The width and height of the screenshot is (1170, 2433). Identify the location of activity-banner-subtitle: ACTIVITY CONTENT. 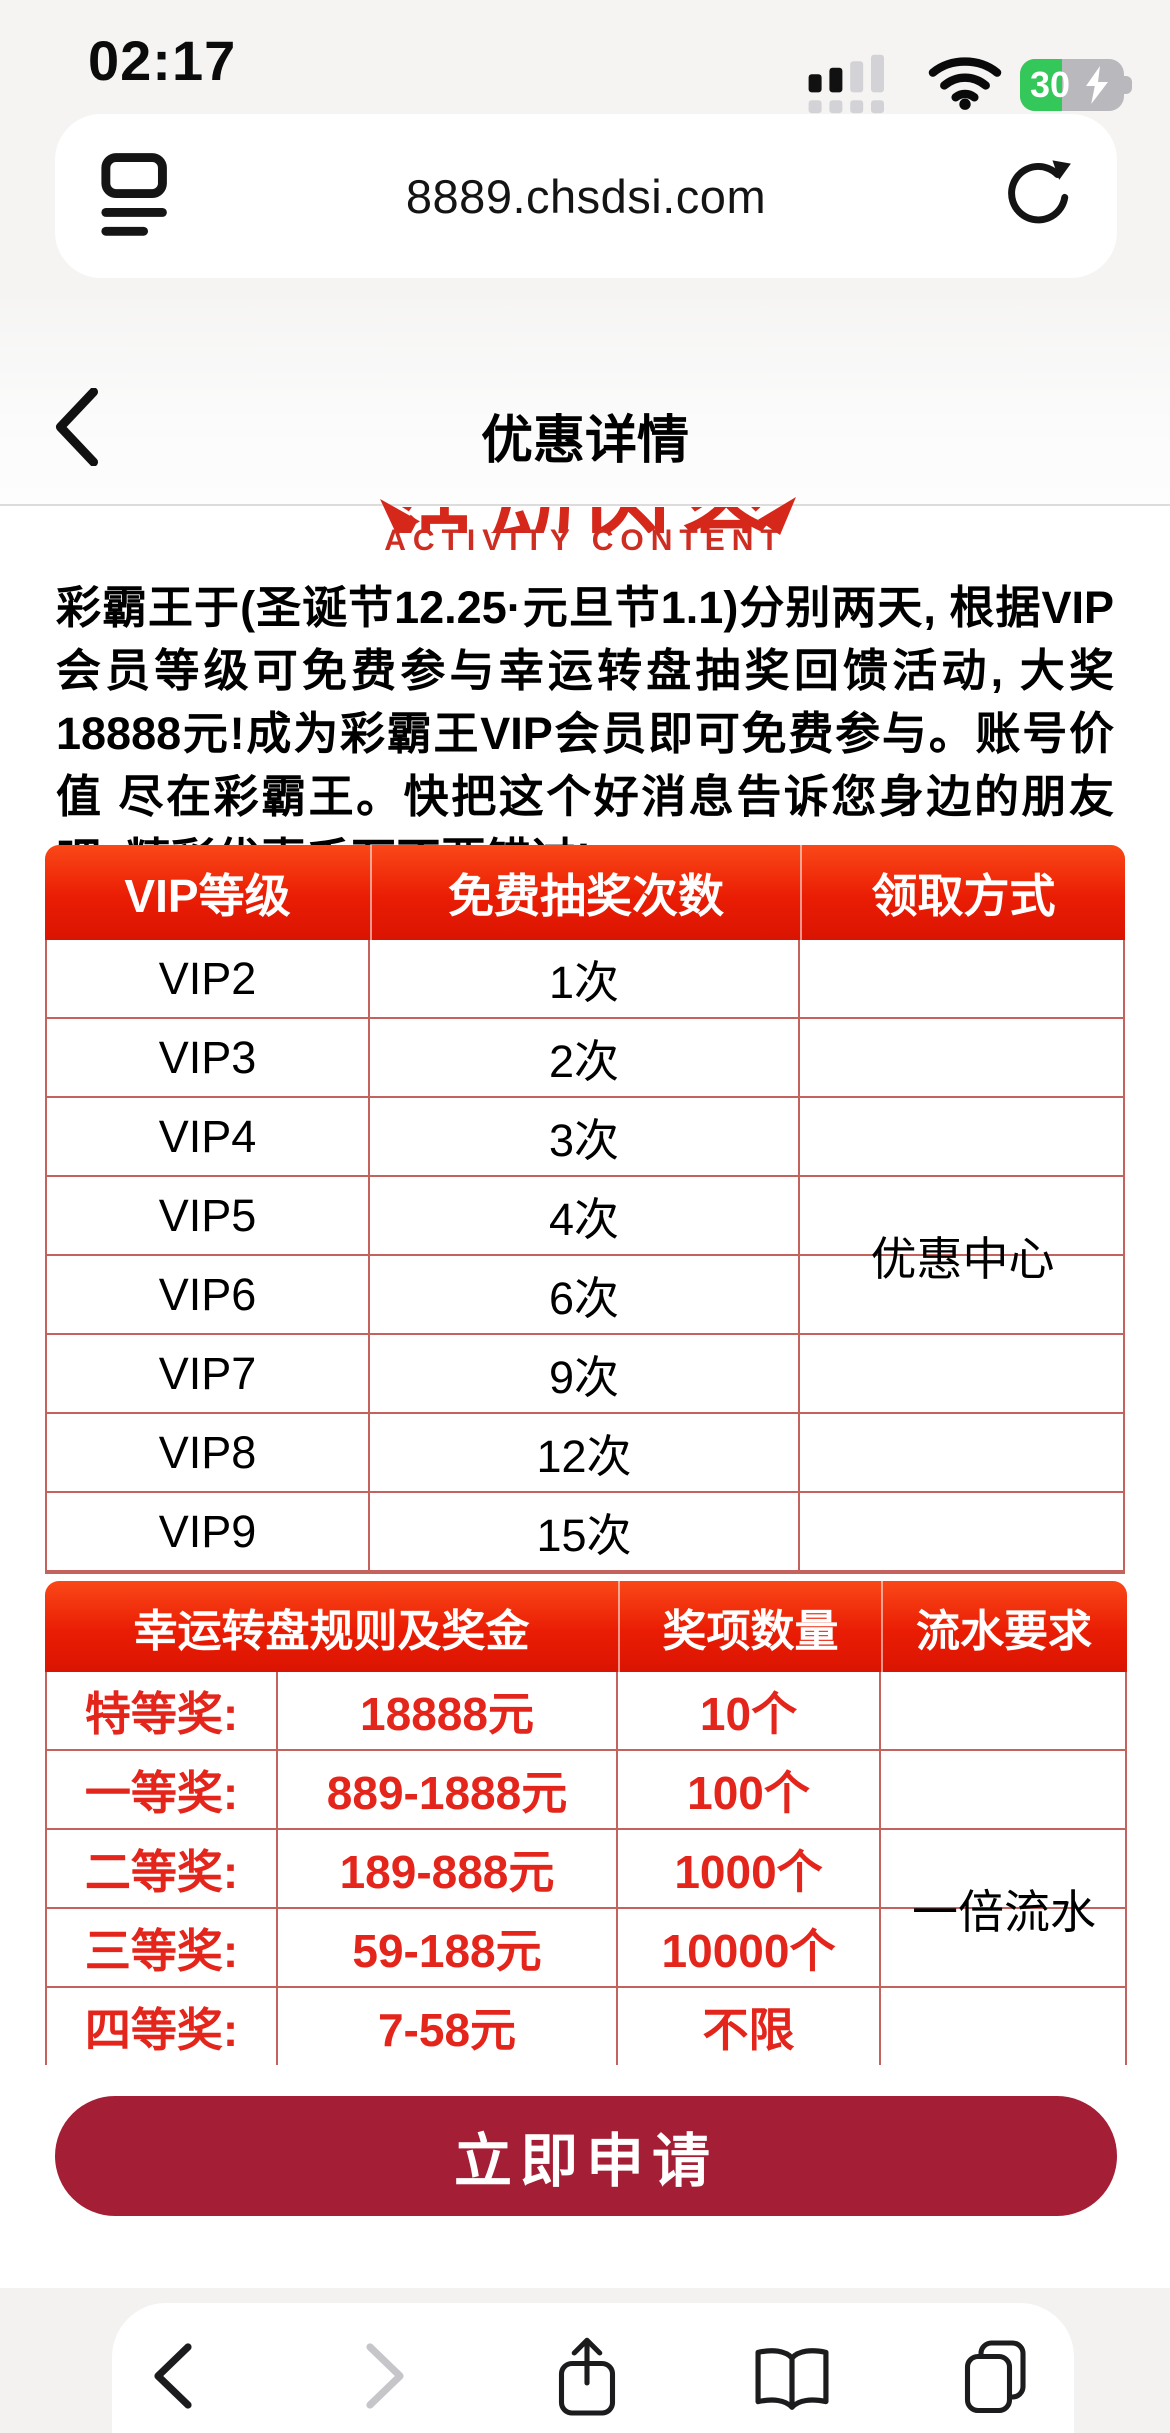
(585, 540).